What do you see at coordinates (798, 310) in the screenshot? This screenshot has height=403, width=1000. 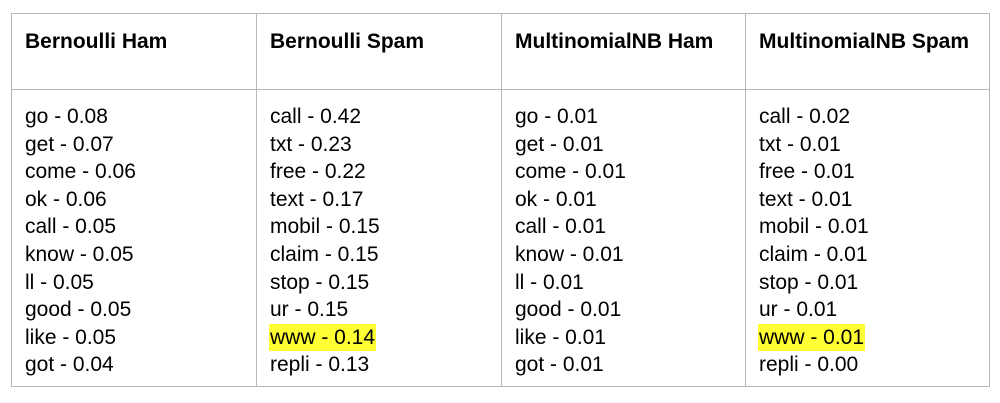 I see `term-text: ur - 0.01` at bounding box center [798, 310].